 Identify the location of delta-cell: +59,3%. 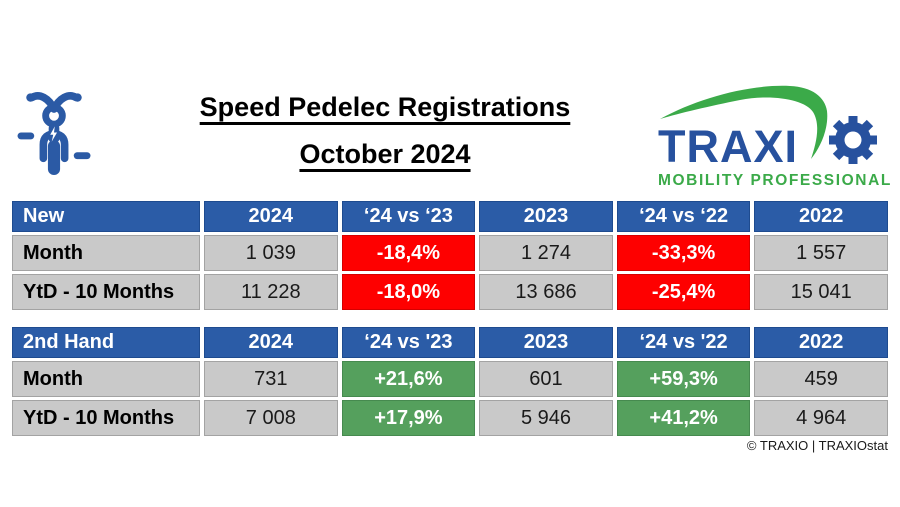
(683, 379).